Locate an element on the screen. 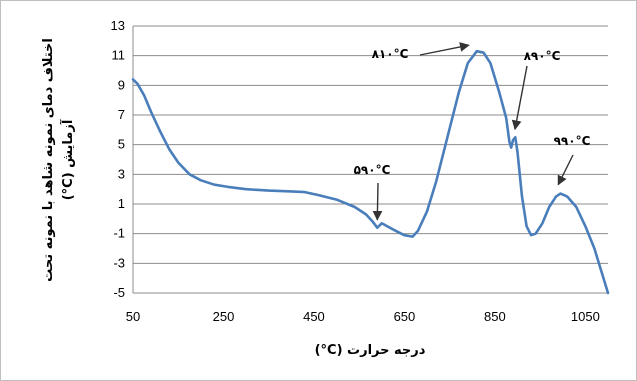  y-tick-label: 1 is located at coordinates (121, 203).